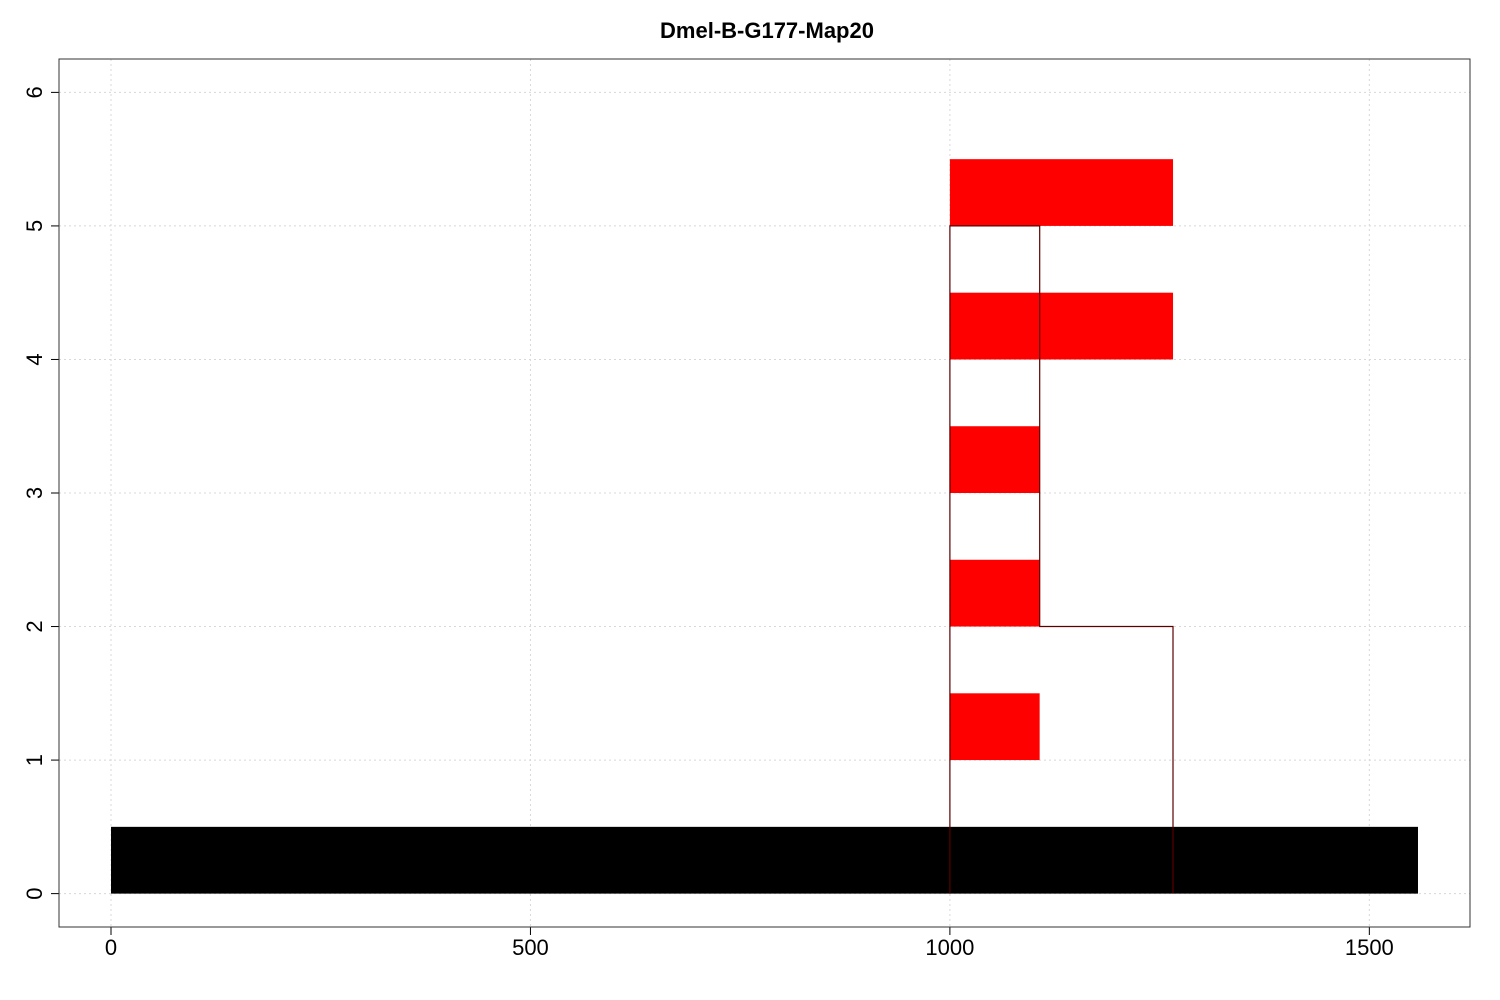 The image size is (1500, 1000). Describe the element at coordinates (34, 92) in the screenshot. I see `y-tick-label: 6` at that location.